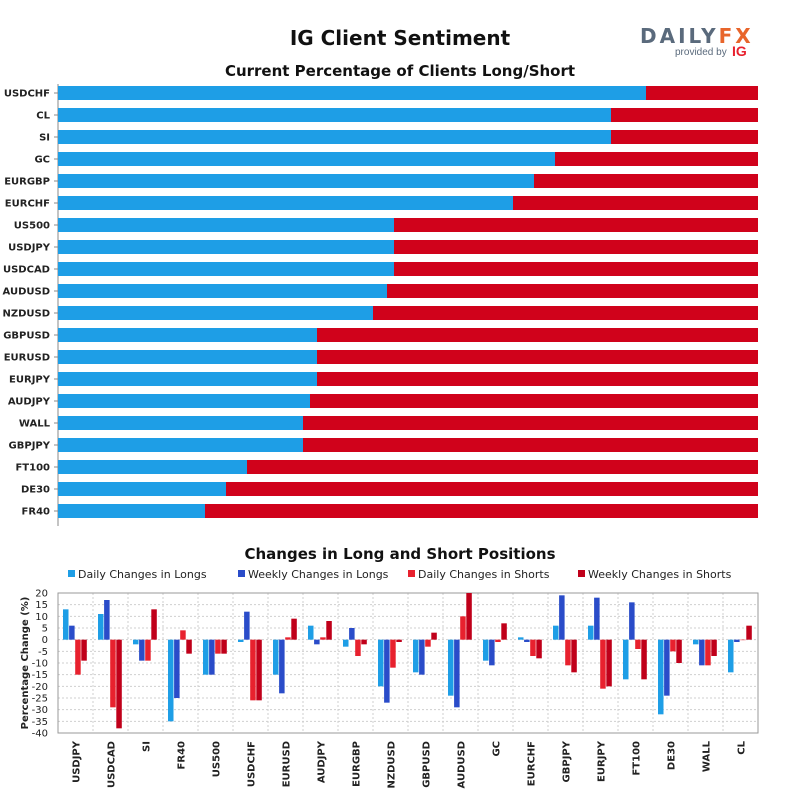 The image size is (800, 800). I want to click on long-bar-fr40, so click(131, 511).